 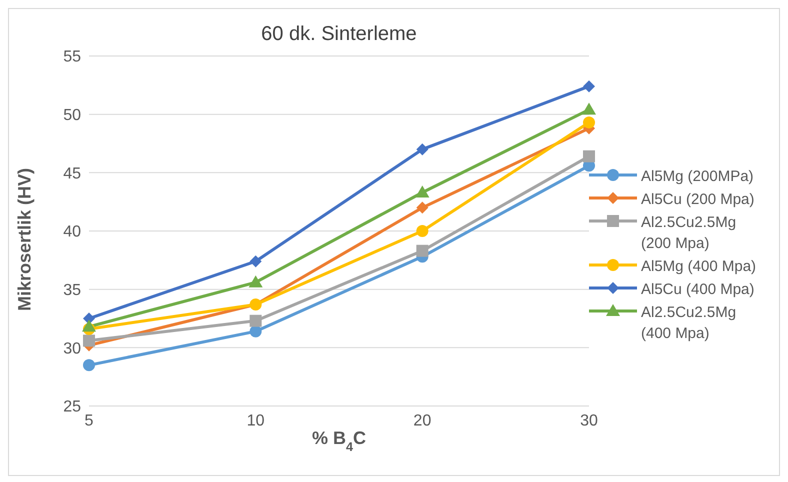 I want to click on x-tick-label: 30, so click(x=589, y=421).